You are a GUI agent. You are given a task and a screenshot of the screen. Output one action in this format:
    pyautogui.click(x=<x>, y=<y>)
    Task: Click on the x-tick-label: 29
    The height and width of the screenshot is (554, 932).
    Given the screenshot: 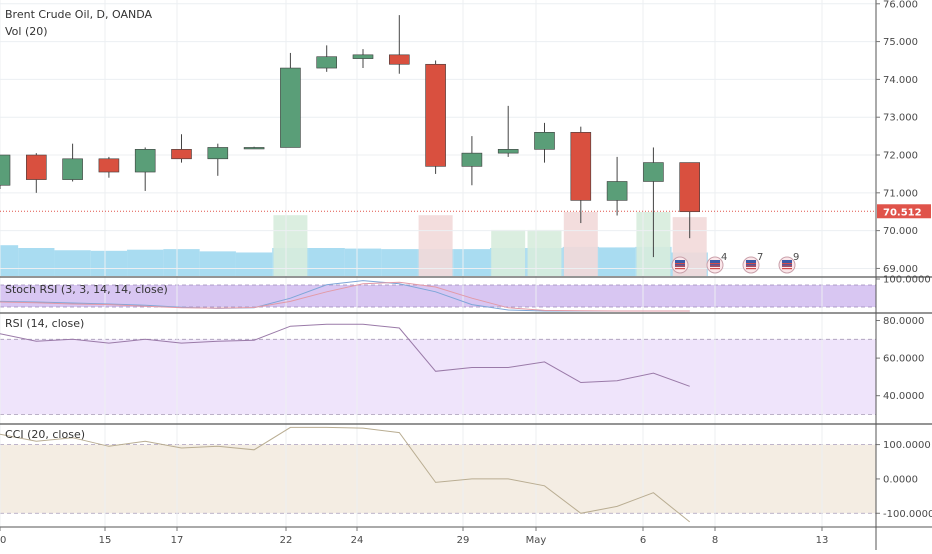 What is the action you would take?
    pyautogui.click(x=463, y=540)
    